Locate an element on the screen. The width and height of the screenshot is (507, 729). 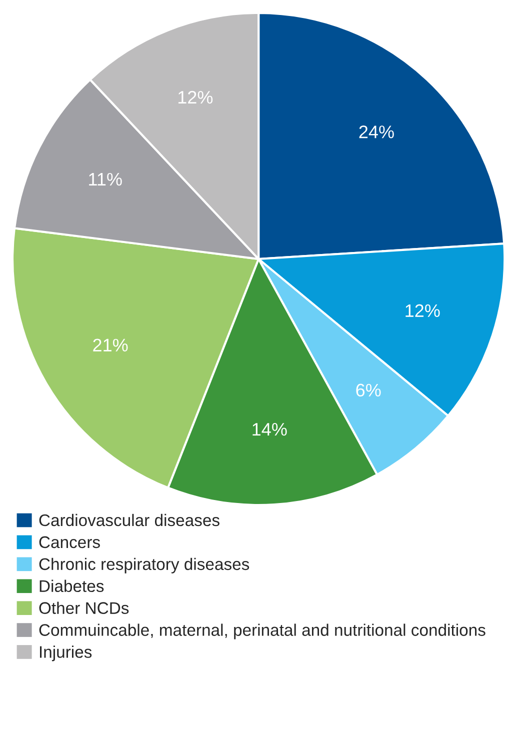
legend-label: Commuincable, maternal, perinatal and nutritional conditions is located at coordinates (262, 632).